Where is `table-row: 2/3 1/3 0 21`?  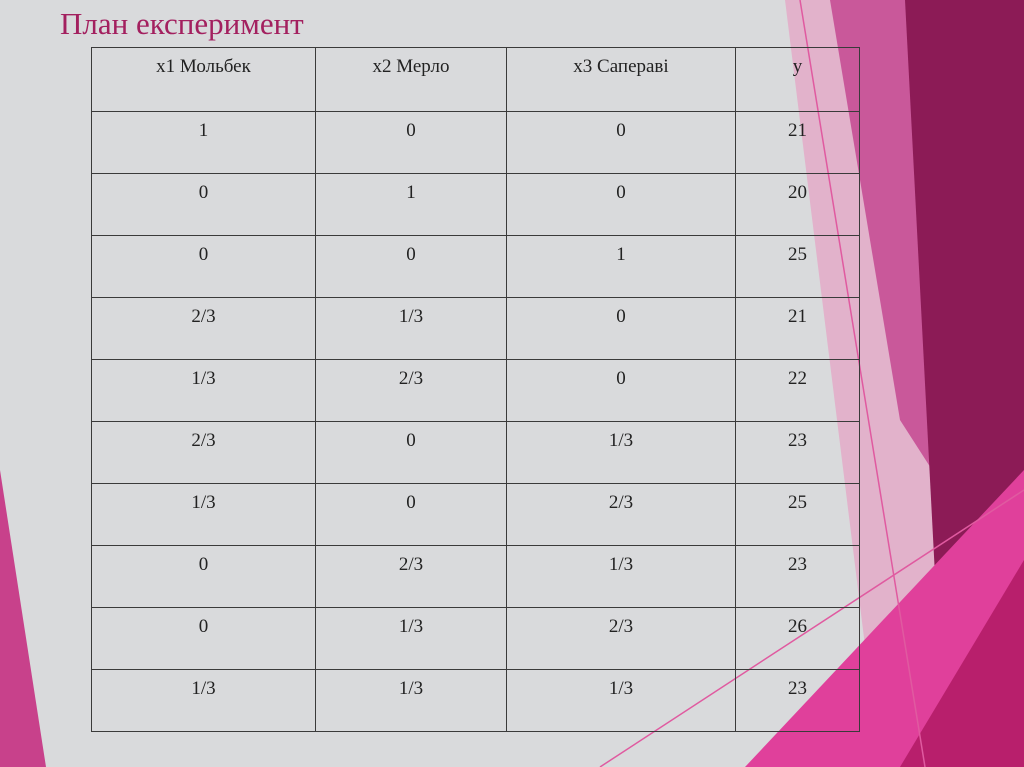
table-row: 2/3 1/3 0 21 is located at coordinates (475, 328).